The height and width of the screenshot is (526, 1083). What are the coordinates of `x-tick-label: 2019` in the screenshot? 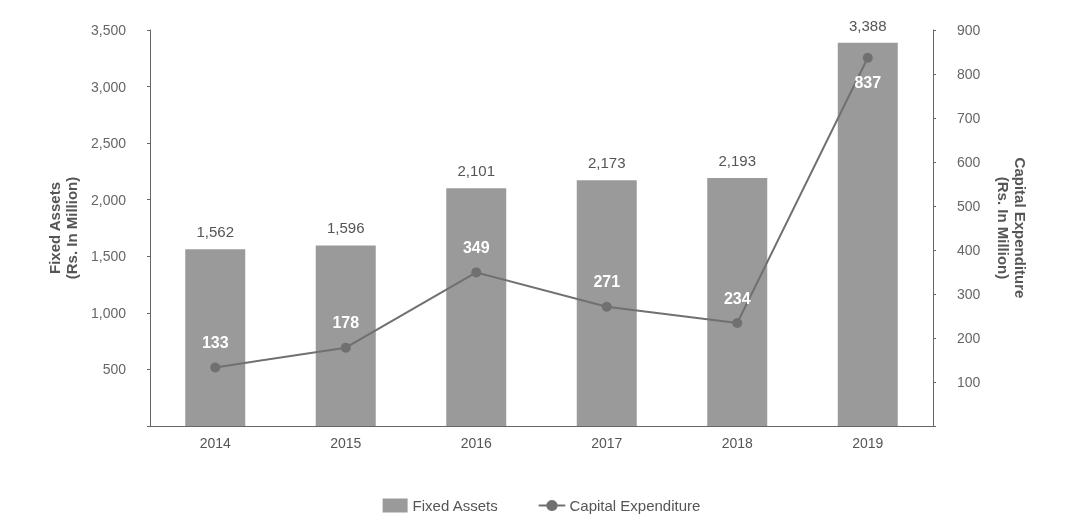 It's located at (868, 443).